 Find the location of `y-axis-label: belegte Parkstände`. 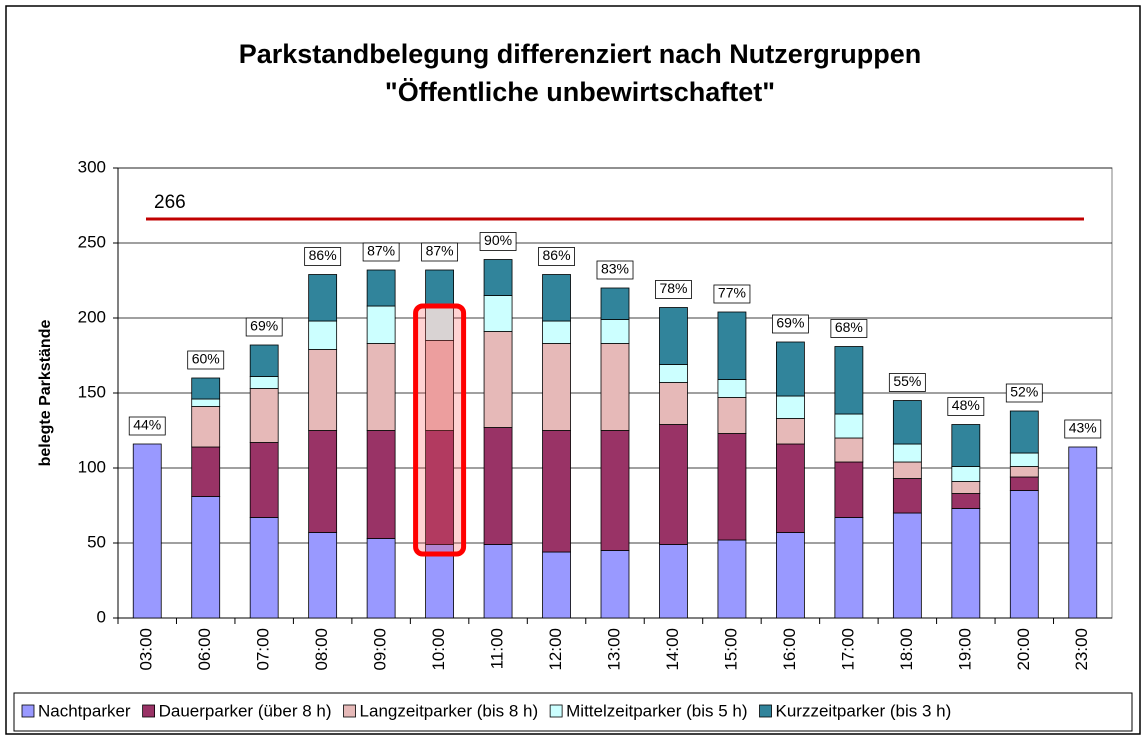

y-axis-label: belegte Parkstände is located at coordinates (45, 393).